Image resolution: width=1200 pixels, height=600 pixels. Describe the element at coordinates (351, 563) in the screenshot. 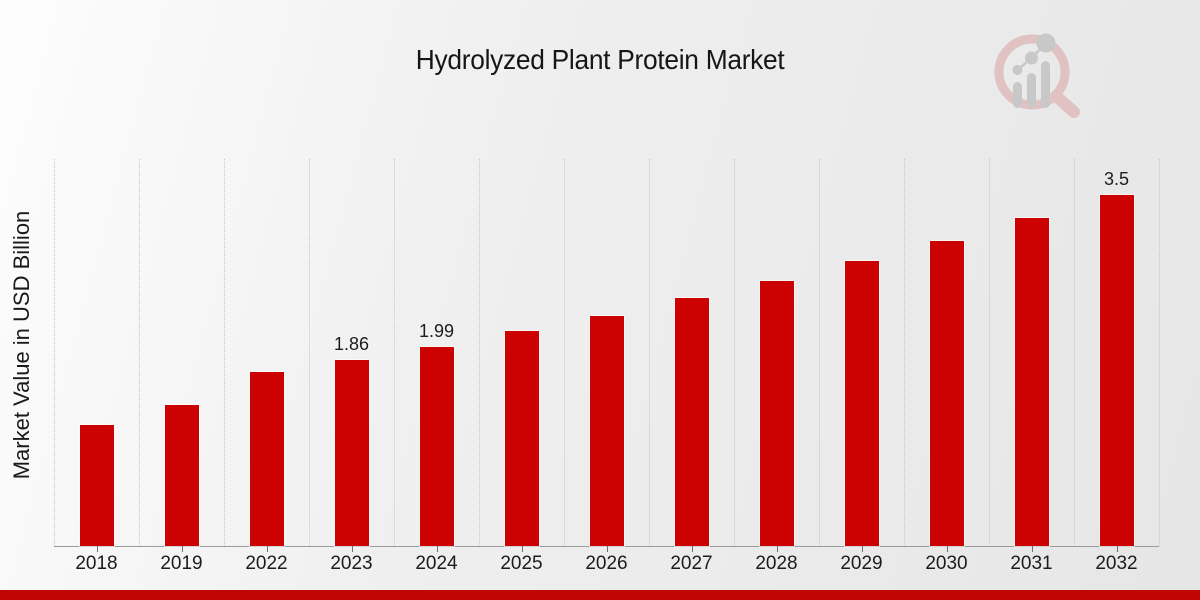

I see `x-tick-label: 2023` at that location.